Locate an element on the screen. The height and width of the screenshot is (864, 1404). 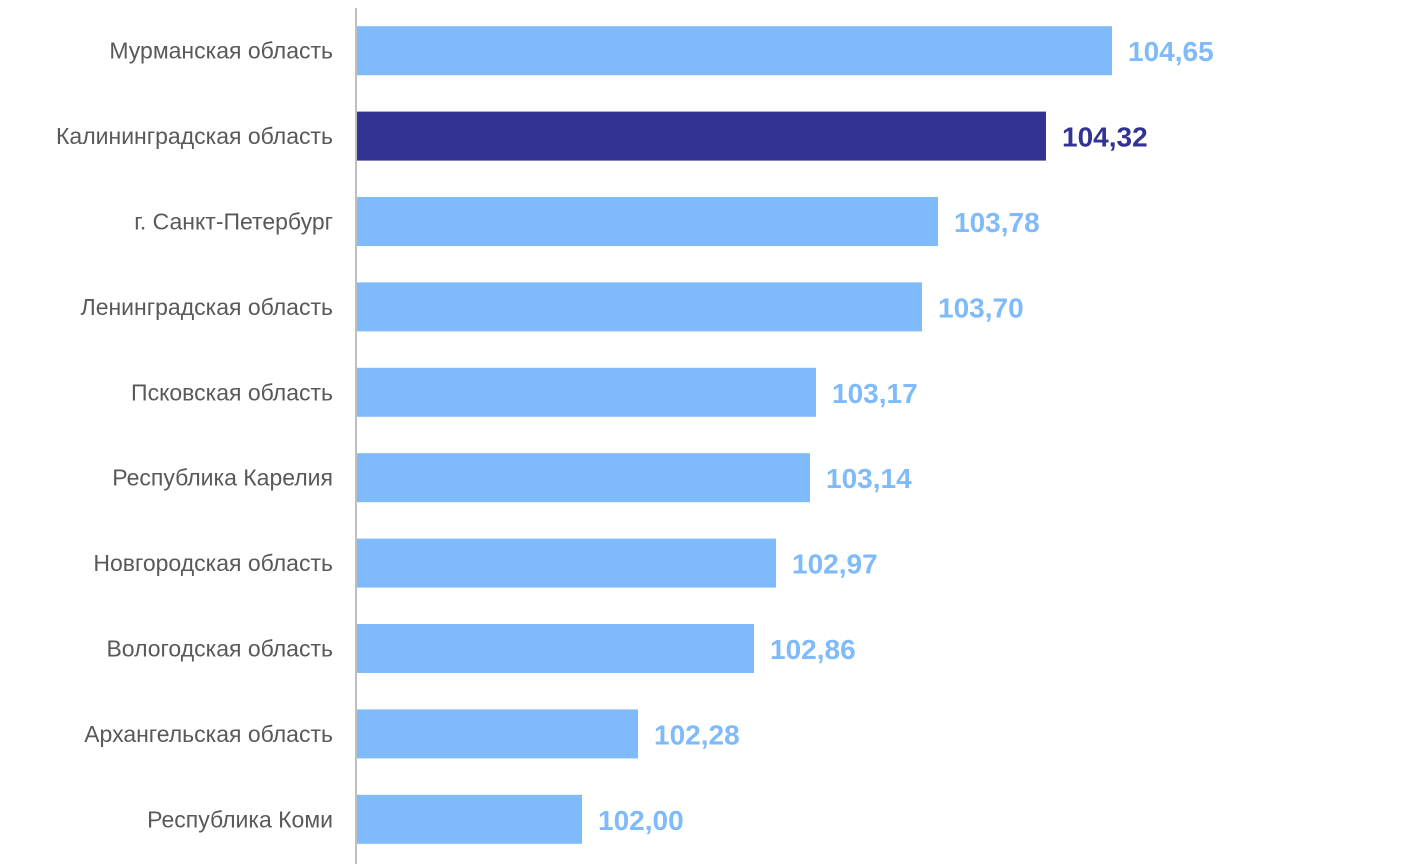
category-label: г. Санкт-Петербург is located at coordinates (233, 222).